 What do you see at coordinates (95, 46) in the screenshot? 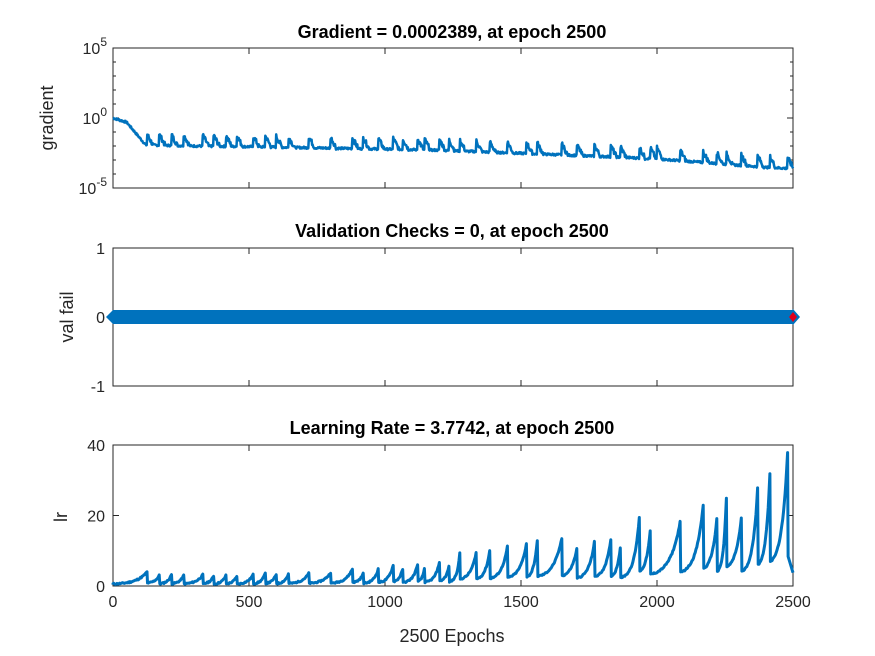
I see `y-tick-label: 10⁵` at bounding box center [95, 46].